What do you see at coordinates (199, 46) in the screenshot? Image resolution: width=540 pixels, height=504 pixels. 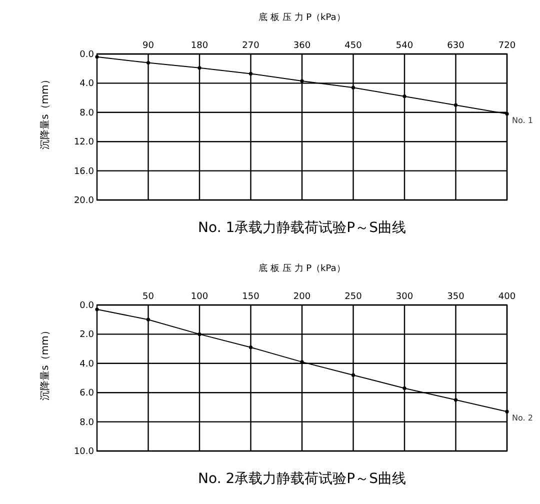 I see `x-tick-label: 180` at bounding box center [199, 46].